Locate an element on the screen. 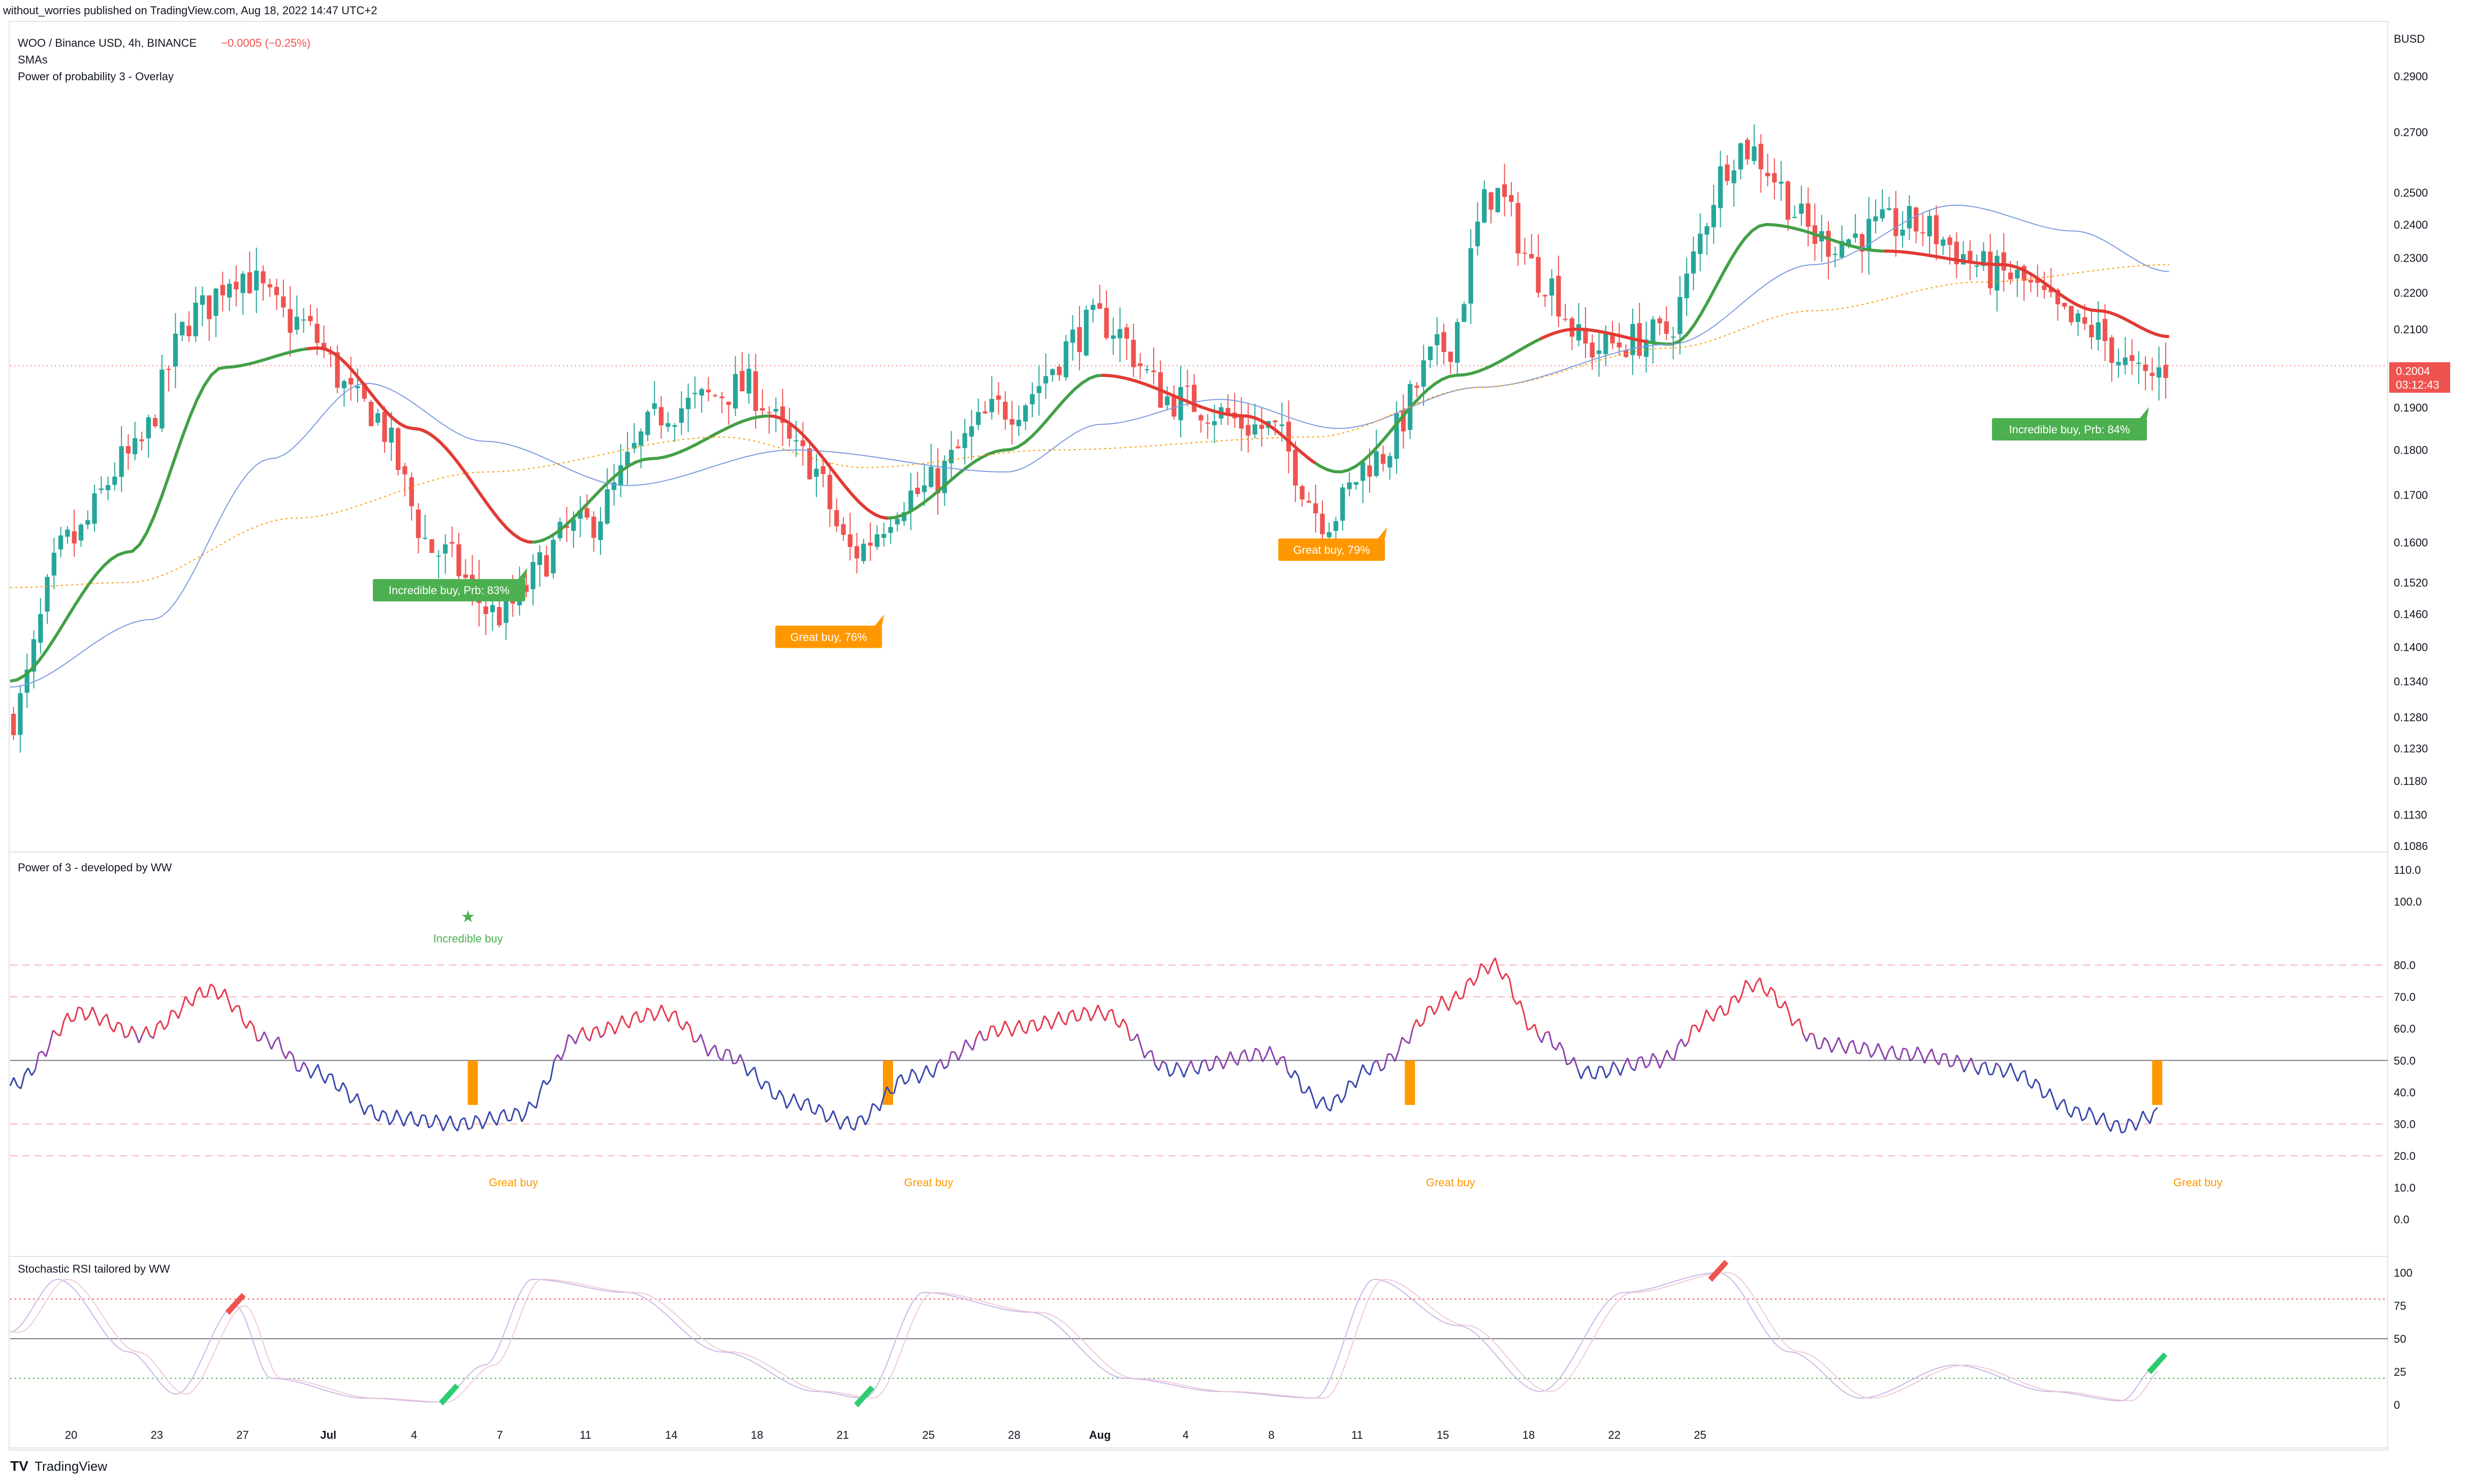 The image size is (2471, 1484). power-pane-title: Power of 3 - developed by WW is located at coordinates (95, 867).